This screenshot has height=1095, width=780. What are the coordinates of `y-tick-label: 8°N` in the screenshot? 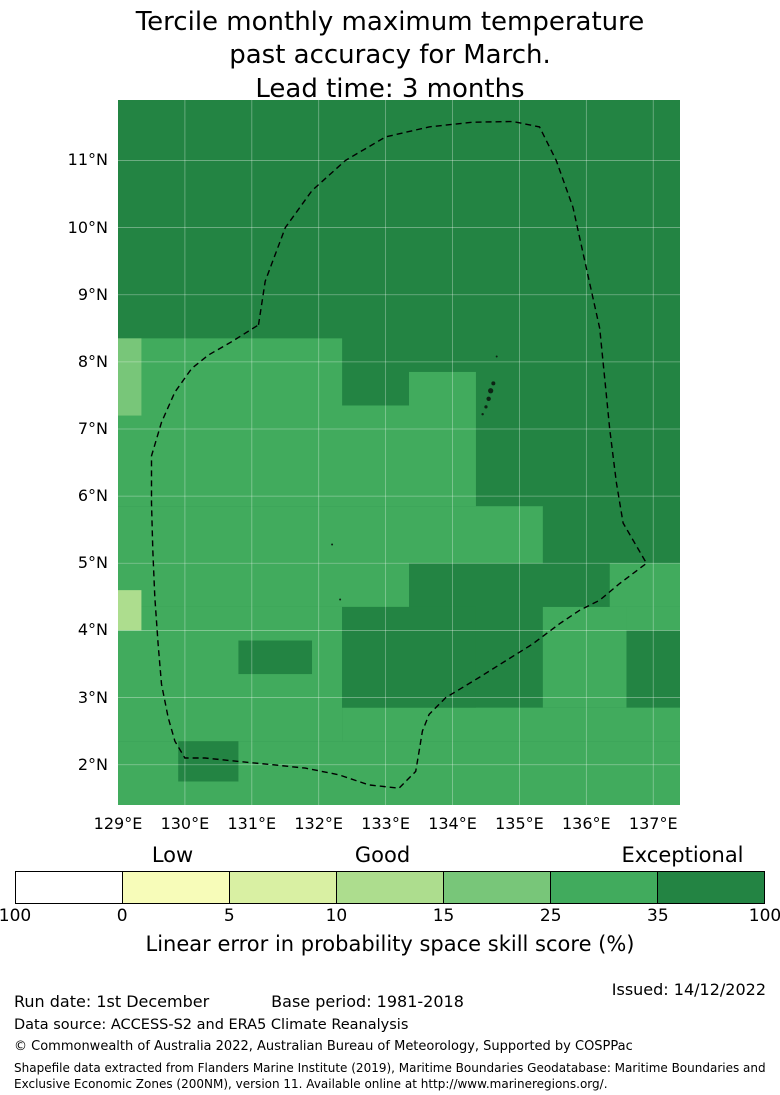 It's located at (92, 361).